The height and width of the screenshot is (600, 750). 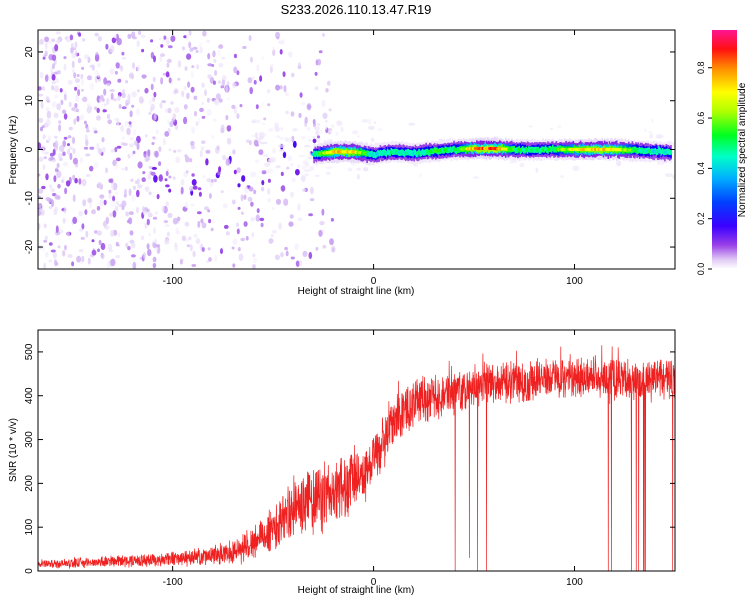 What do you see at coordinates (701, 269) in the screenshot?
I see `colorbar-tick-label: 0.0` at bounding box center [701, 269].